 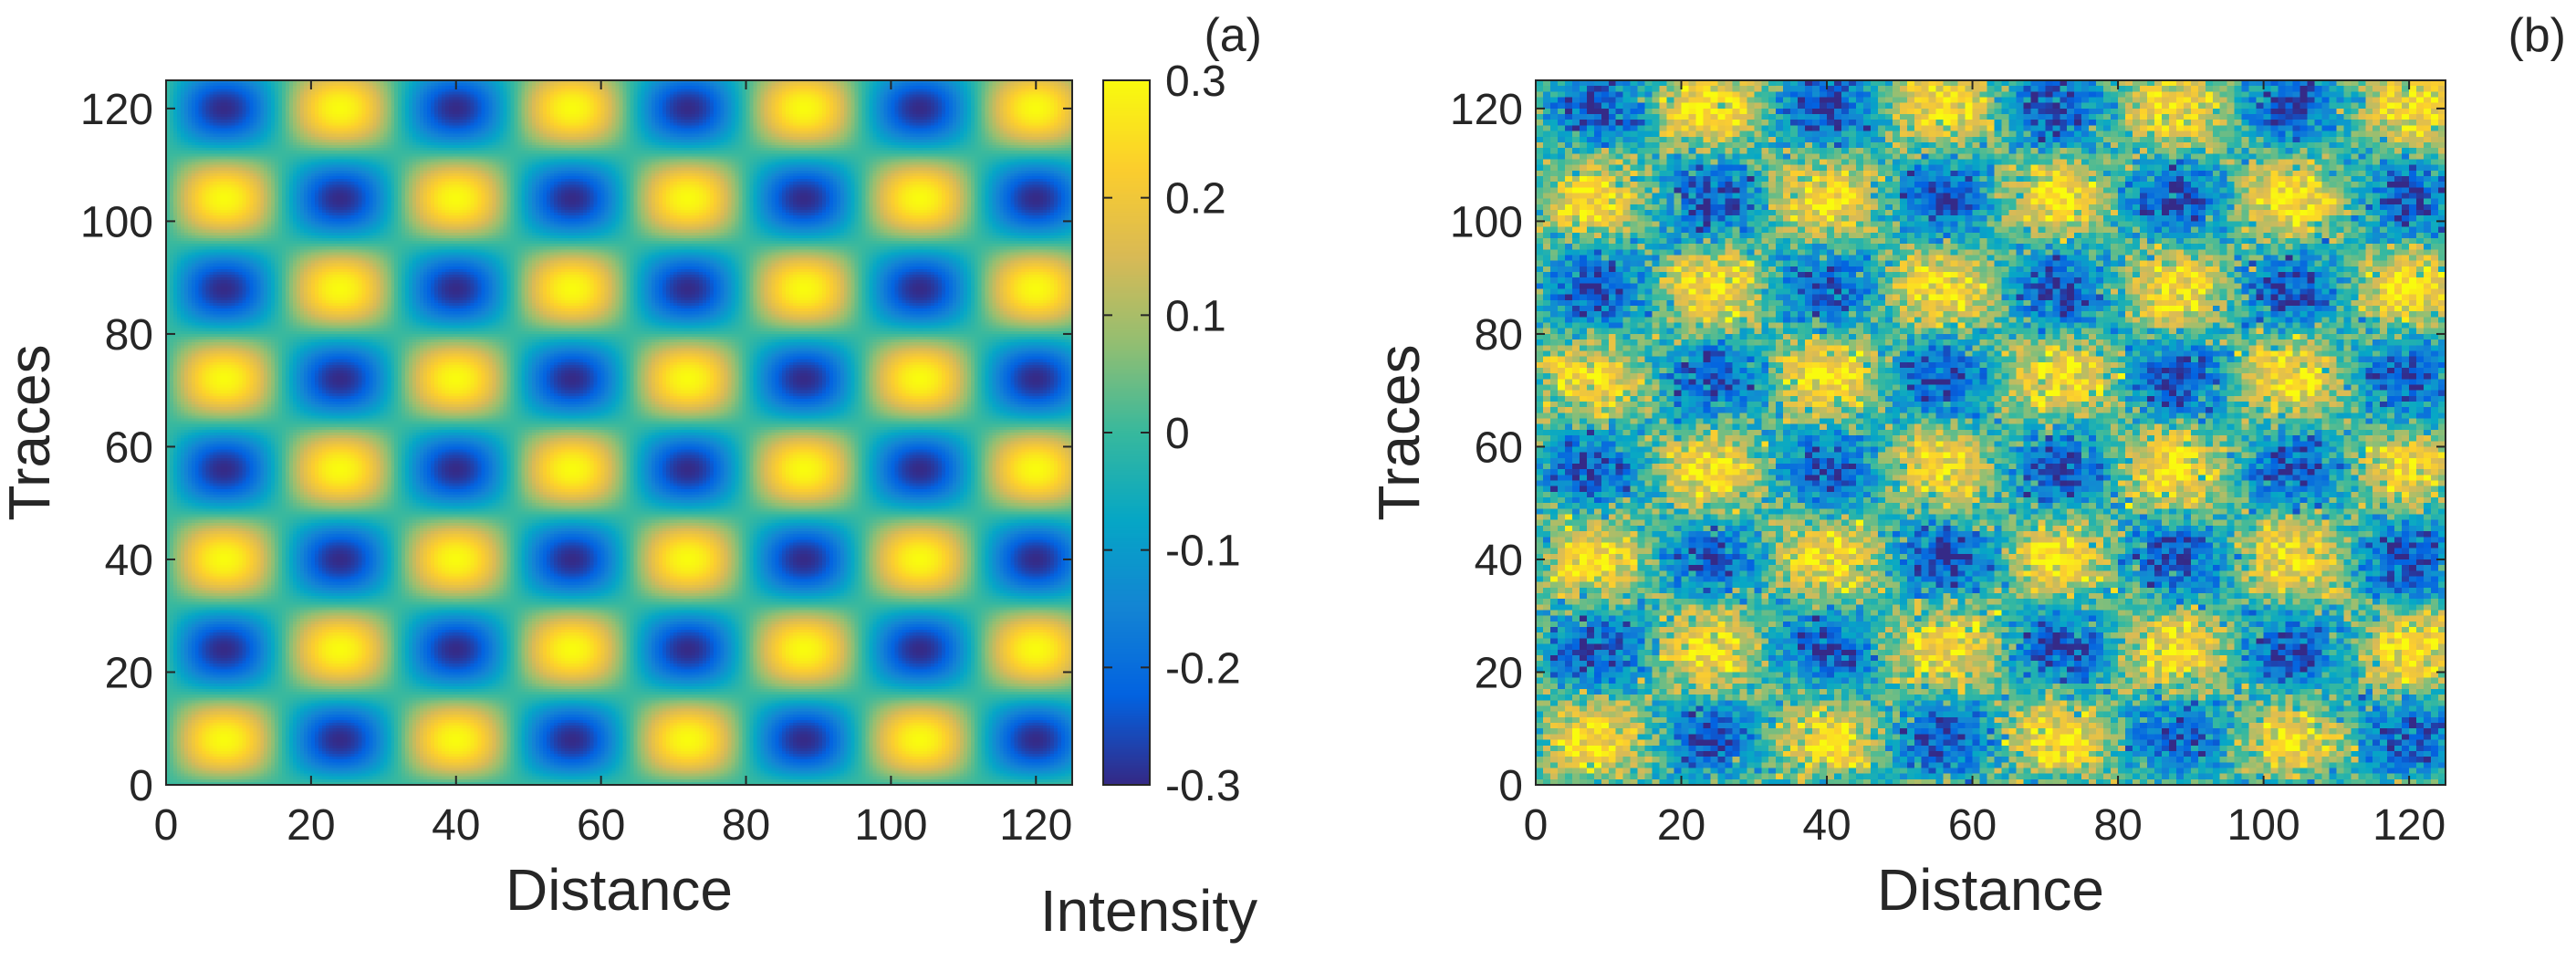 What do you see at coordinates (1399, 432) in the screenshot?
I see `y-axis-title-b: Traces` at bounding box center [1399, 432].